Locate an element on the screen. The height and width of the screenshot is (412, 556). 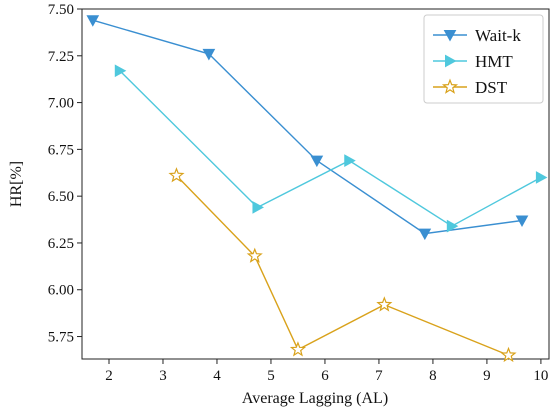
x-tick-label: 2 is located at coordinates (109, 376).